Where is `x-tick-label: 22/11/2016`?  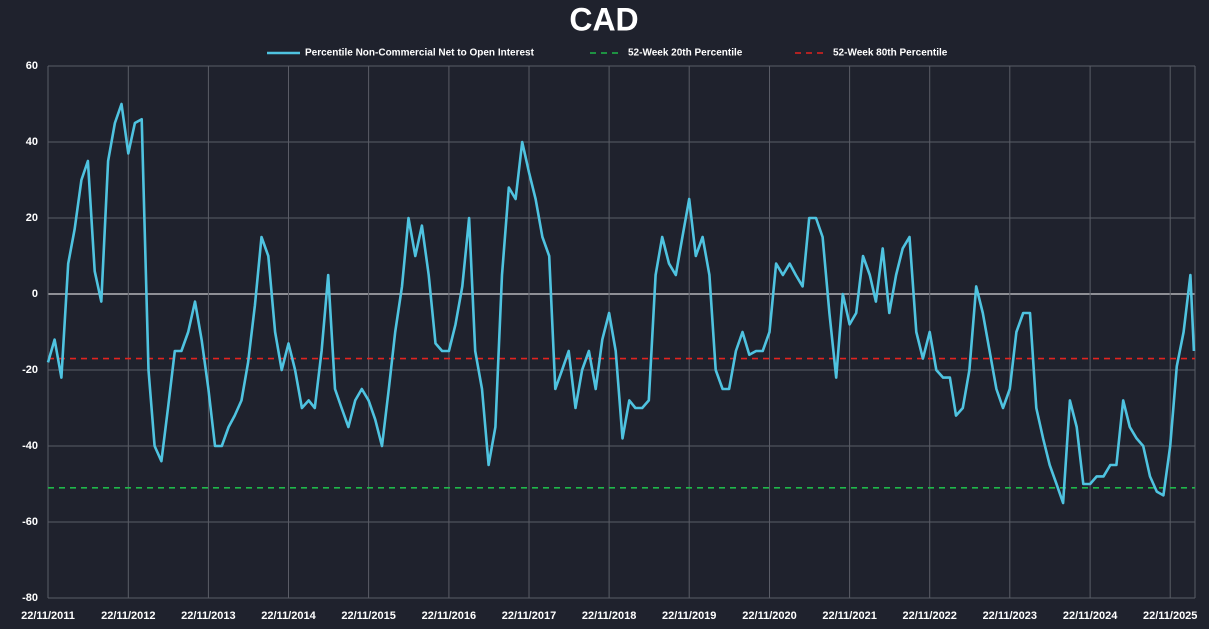
x-tick-label: 22/11/2016 is located at coordinates (449, 616).